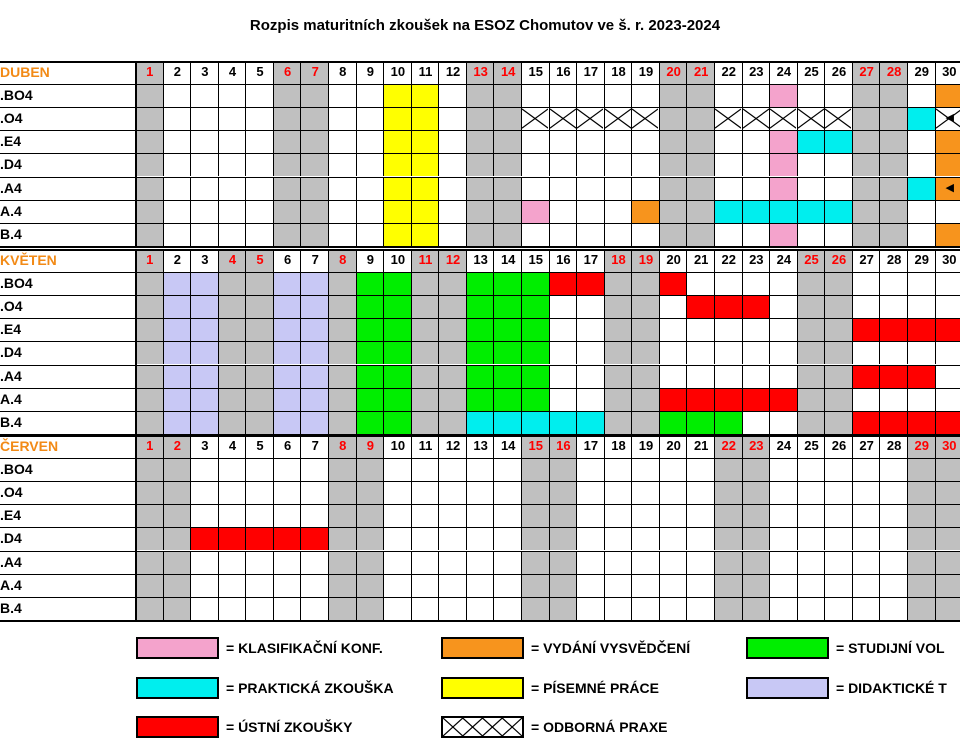  Describe the element at coordinates (177, 648) in the screenshot. I see `legend-swatch-pink` at that location.